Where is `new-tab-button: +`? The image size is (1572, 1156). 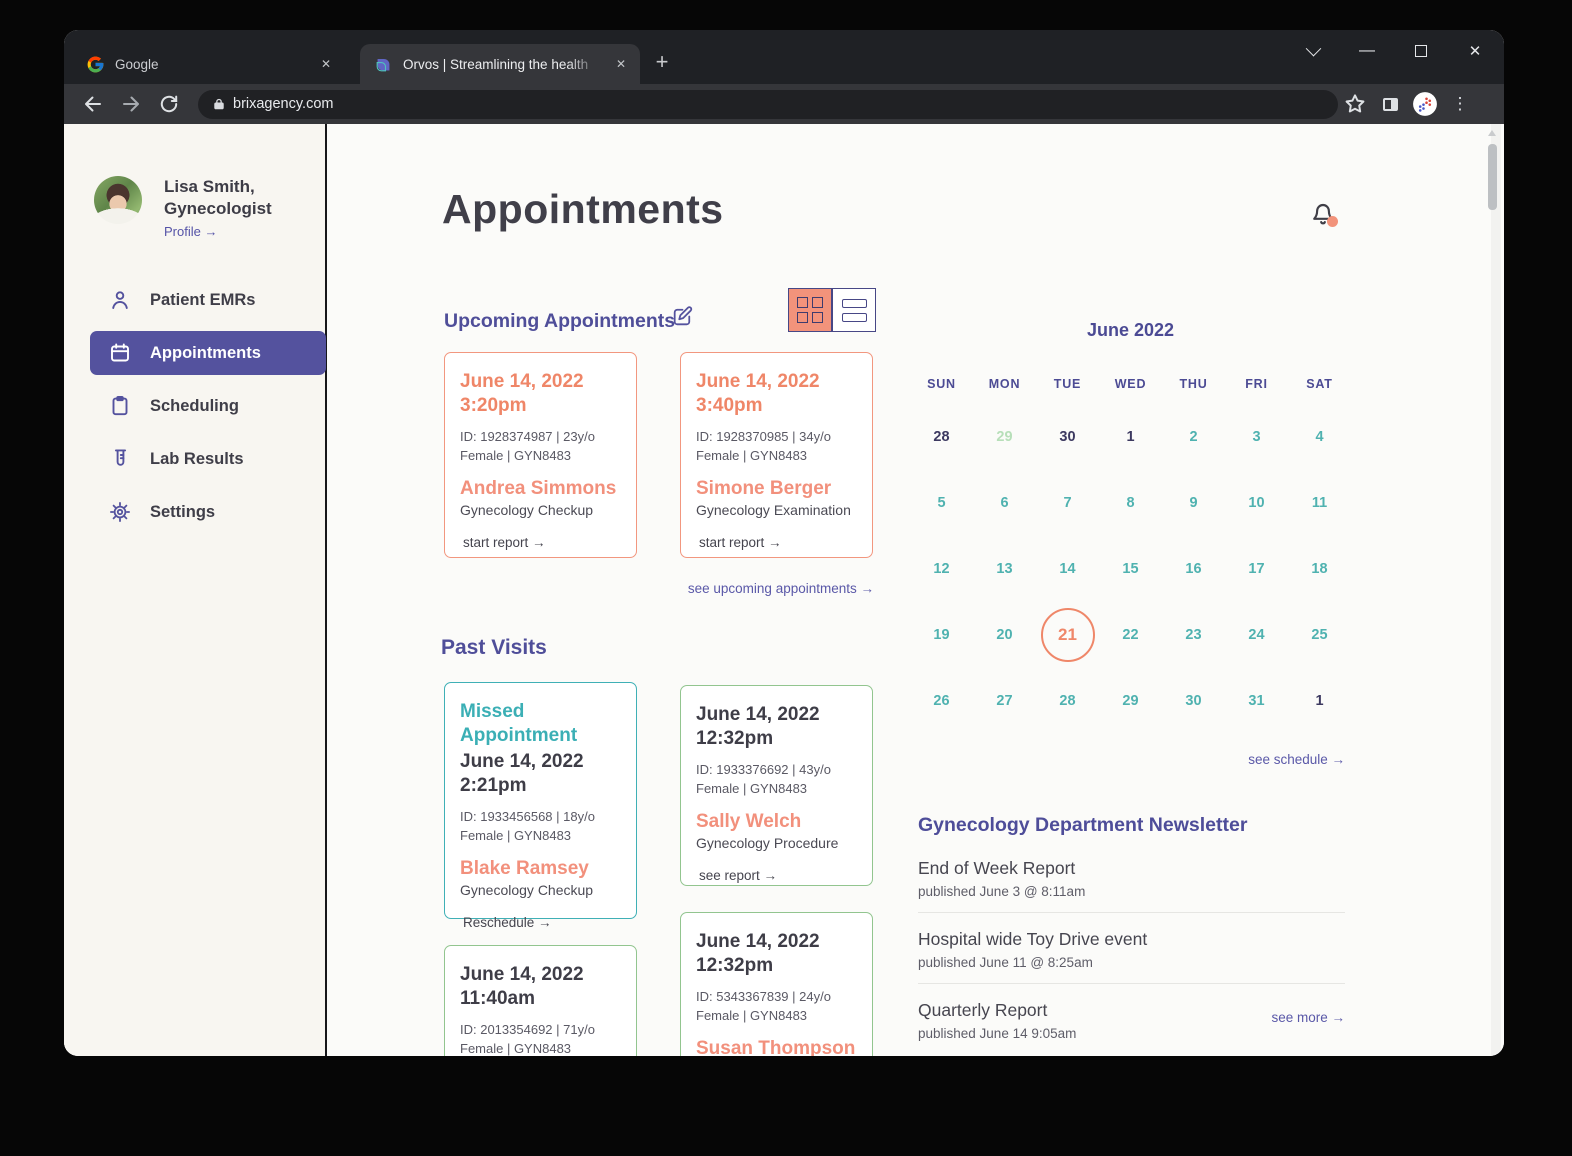 new-tab-button: + is located at coordinates (662, 61).